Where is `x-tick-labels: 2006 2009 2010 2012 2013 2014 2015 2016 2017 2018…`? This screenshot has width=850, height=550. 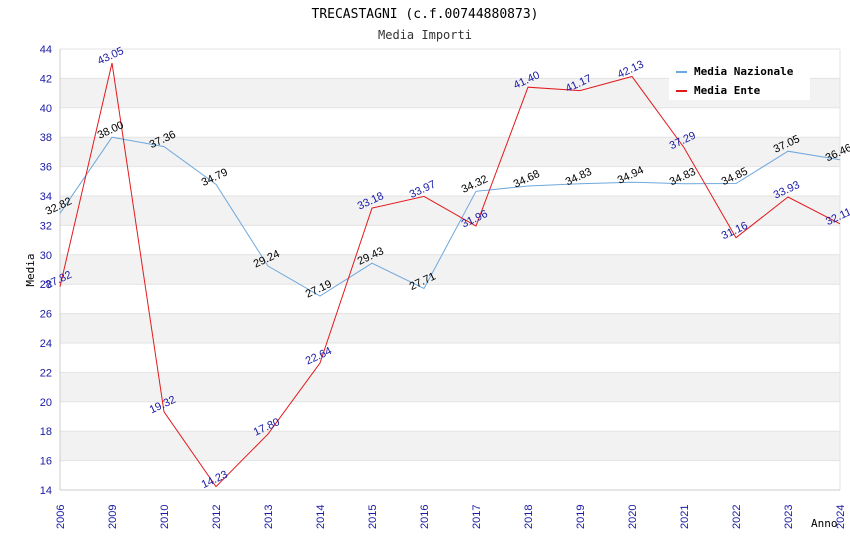 x-tick-labels: 2006 2009 2010 2012 2013 2014 2015 2016 2017 2018… is located at coordinates (451, 517).